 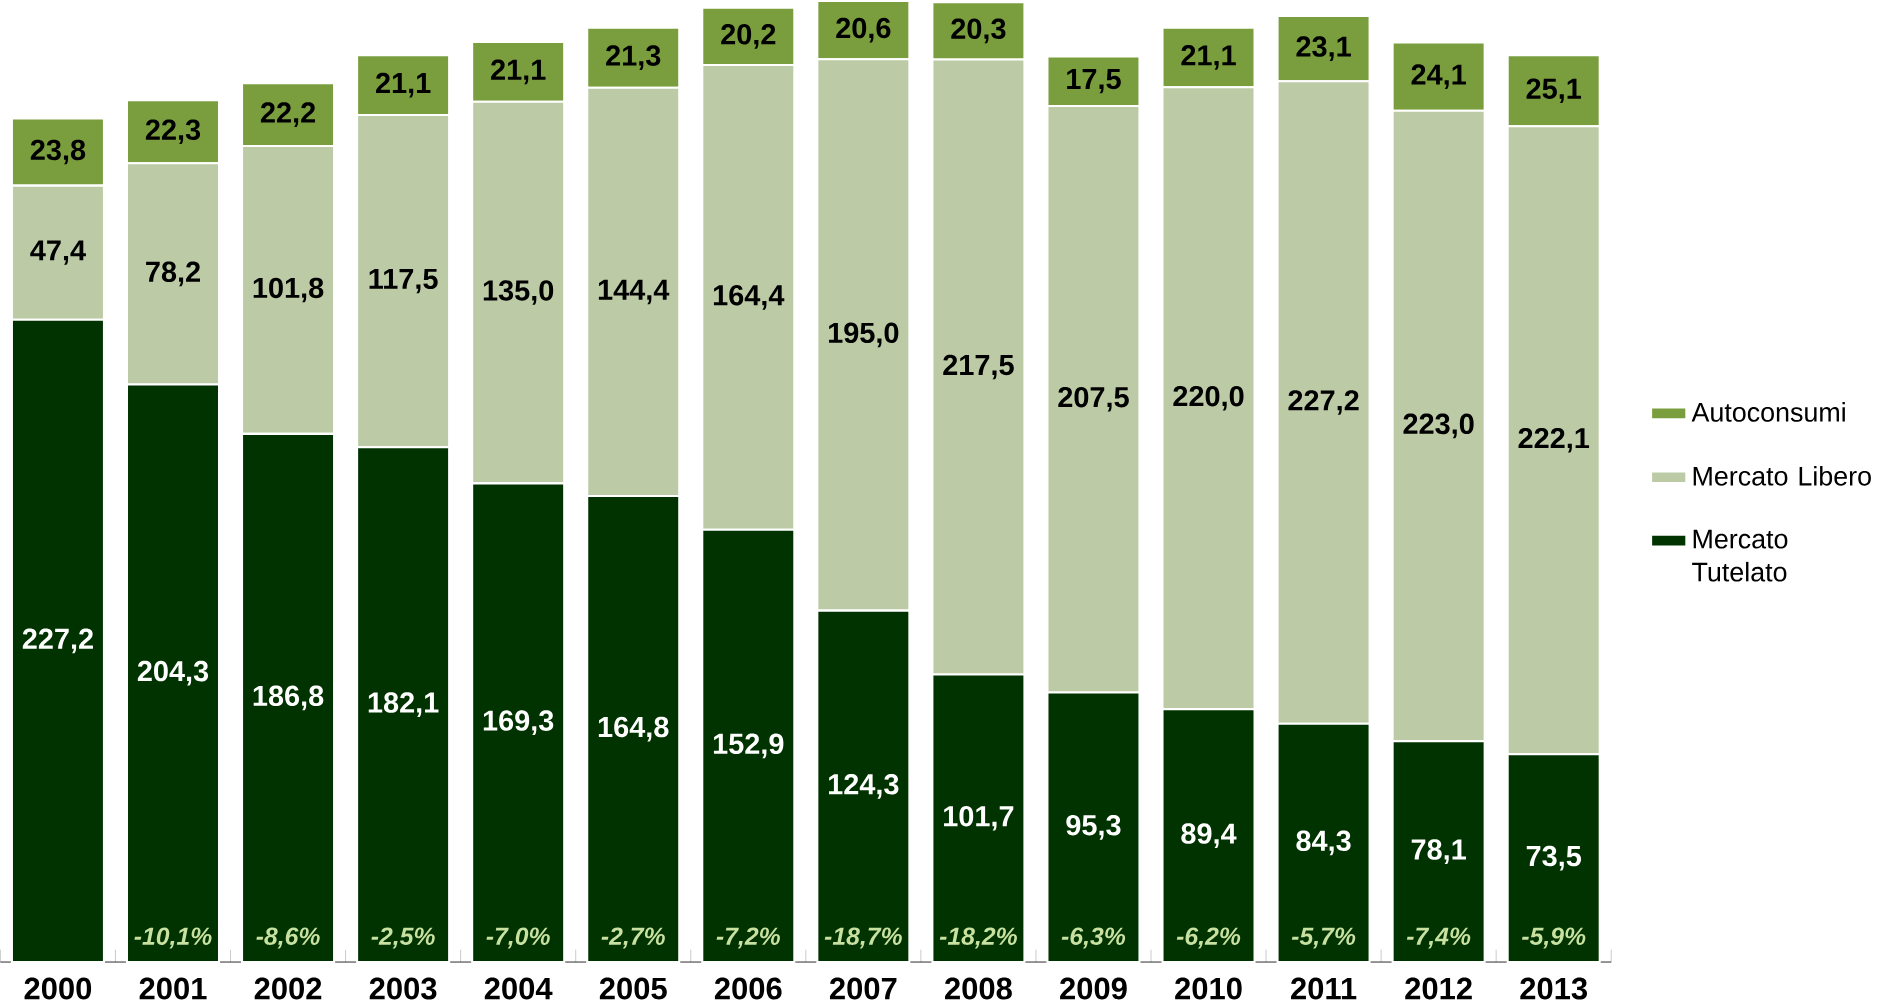 What do you see at coordinates (288, 698) in the screenshot?
I see `data-label: 186,8` at bounding box center [288, 698].